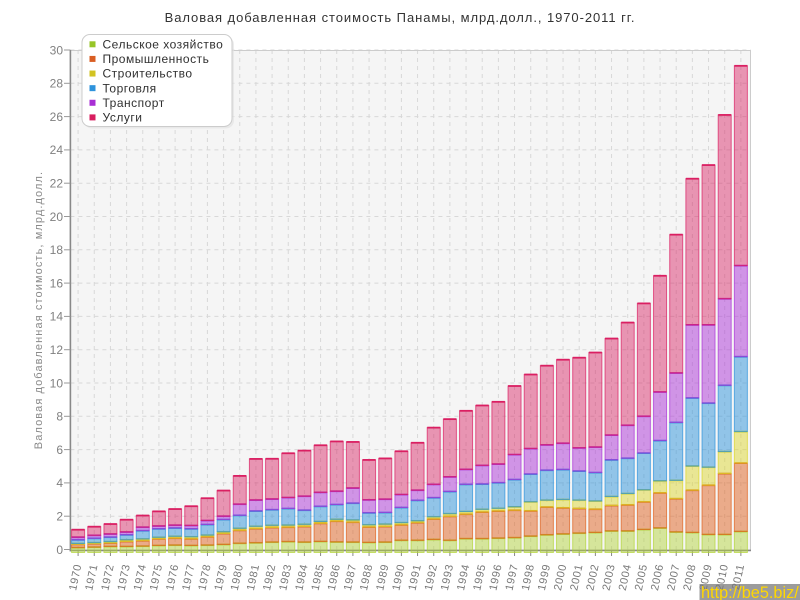 The width and height of the screenshot is (800, 600). What do you see at coordinates (59, 417) in the screenshot?
I see `svg-text: 8` at bounding box center [59, 417].